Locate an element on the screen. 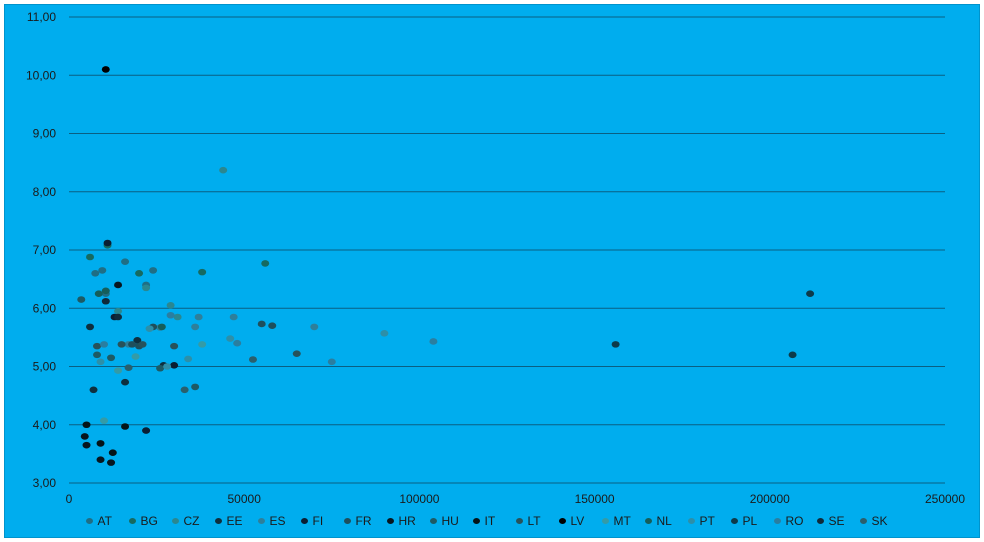 The image size is (984, 542). legend-marker-fr is located at coordinates (347, 521).